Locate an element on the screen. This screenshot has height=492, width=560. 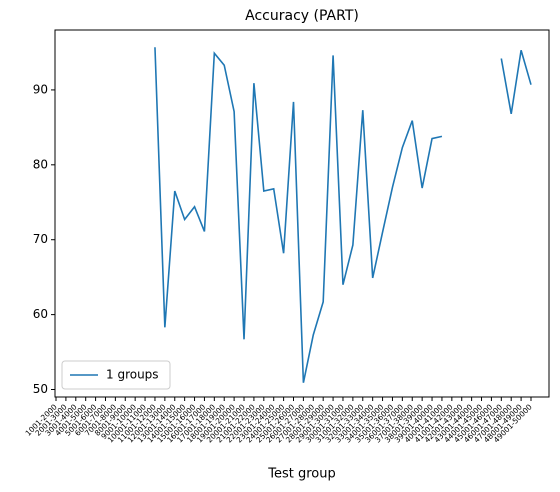
x-axis-label: Test group is located at coordinates (301, 474).